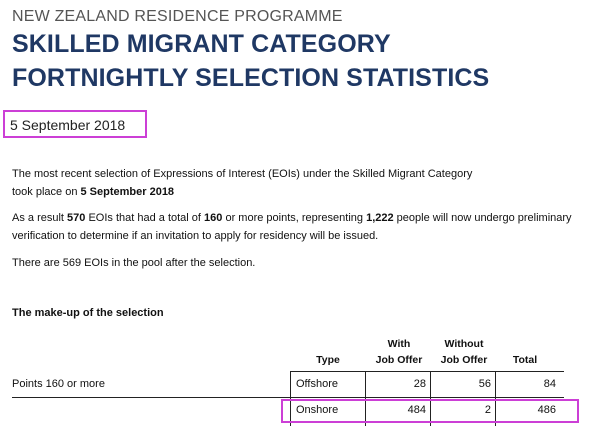 The width and height of the screenshot is (599, 426). I want to click on onshore-highlight-box, so click(430, 411).